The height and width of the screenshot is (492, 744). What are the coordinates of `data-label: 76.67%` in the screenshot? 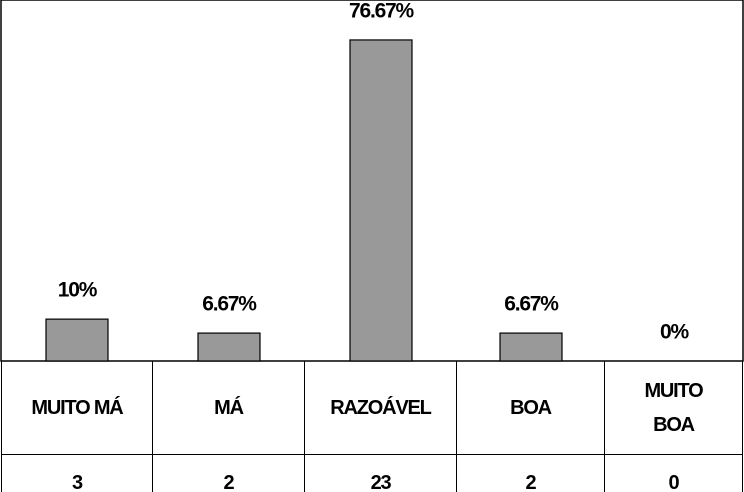 It's located at (382, 11).